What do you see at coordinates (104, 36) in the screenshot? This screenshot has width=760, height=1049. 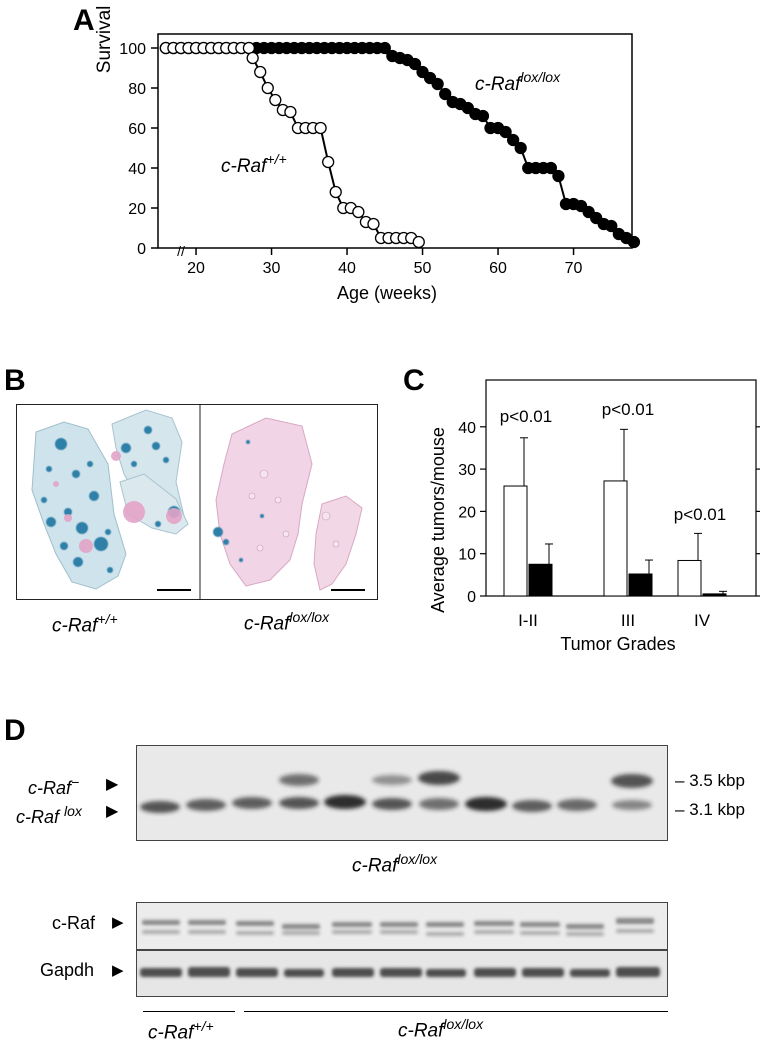 I see `survival-y-axis-label: Survival (%)` at bounding box center [104, 36].